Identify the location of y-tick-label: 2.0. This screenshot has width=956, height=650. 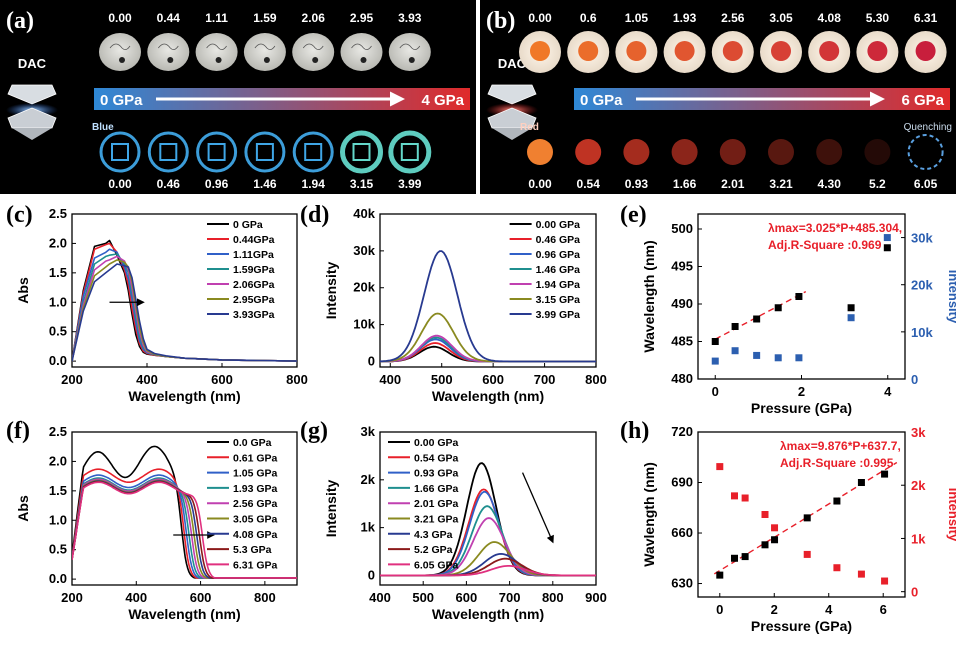
(58, 460).